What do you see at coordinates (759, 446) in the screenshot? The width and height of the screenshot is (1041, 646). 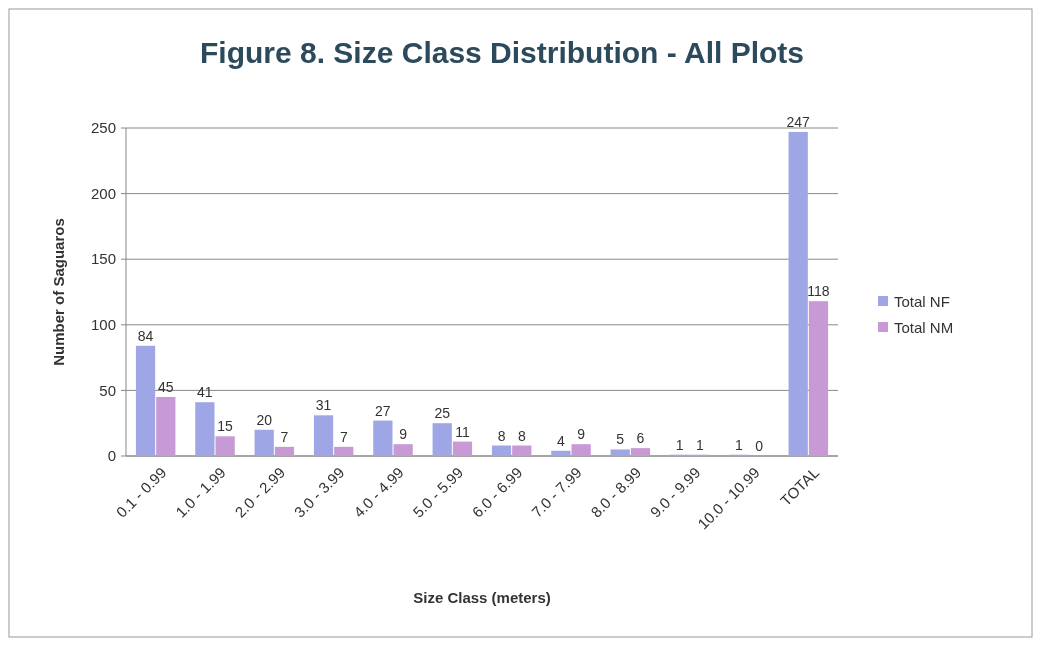 I see `data-label: 0` at bounding box center [759, 446].